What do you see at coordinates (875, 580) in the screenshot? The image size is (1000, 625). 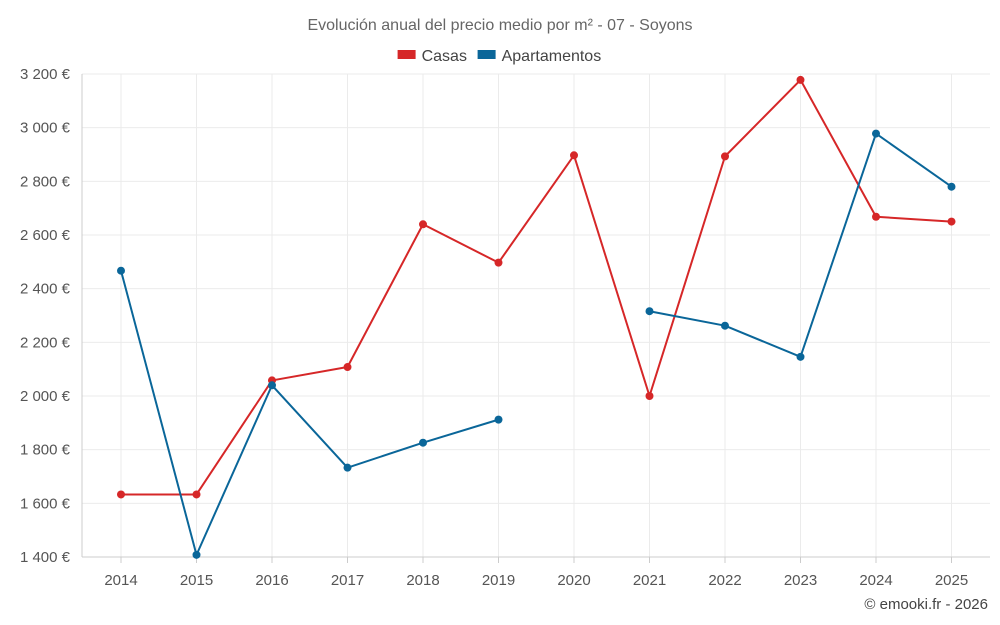 I see `x-tick-label: 2024` at bounding box center [875, 580].